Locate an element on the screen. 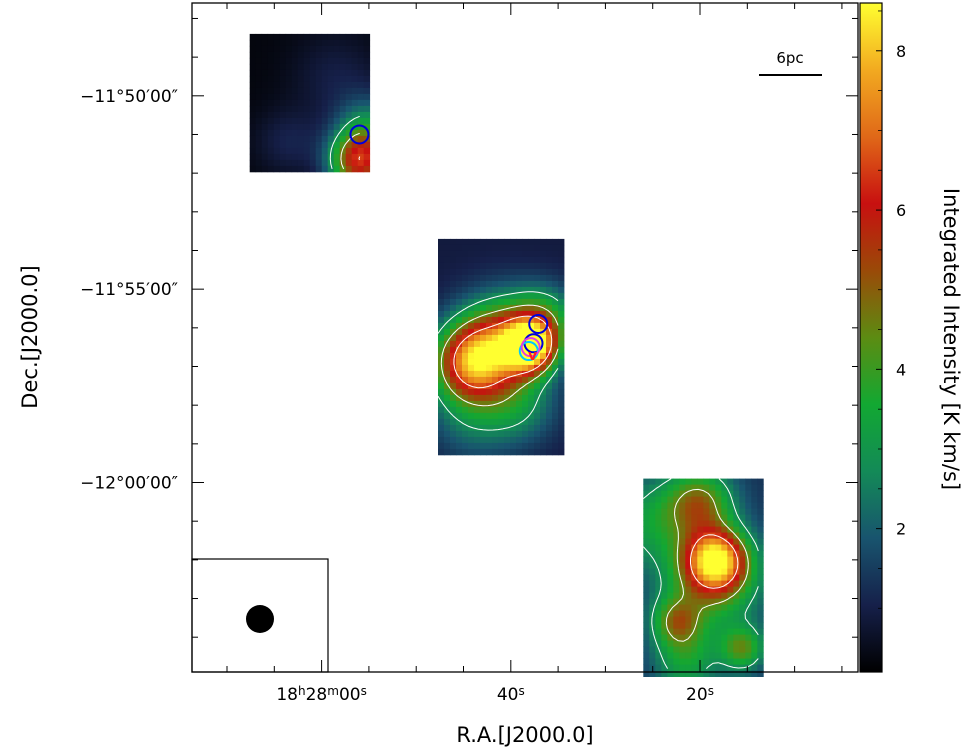 This screenshot has width=974, height=751. field-3-contours is located at coordinates (700, 573).